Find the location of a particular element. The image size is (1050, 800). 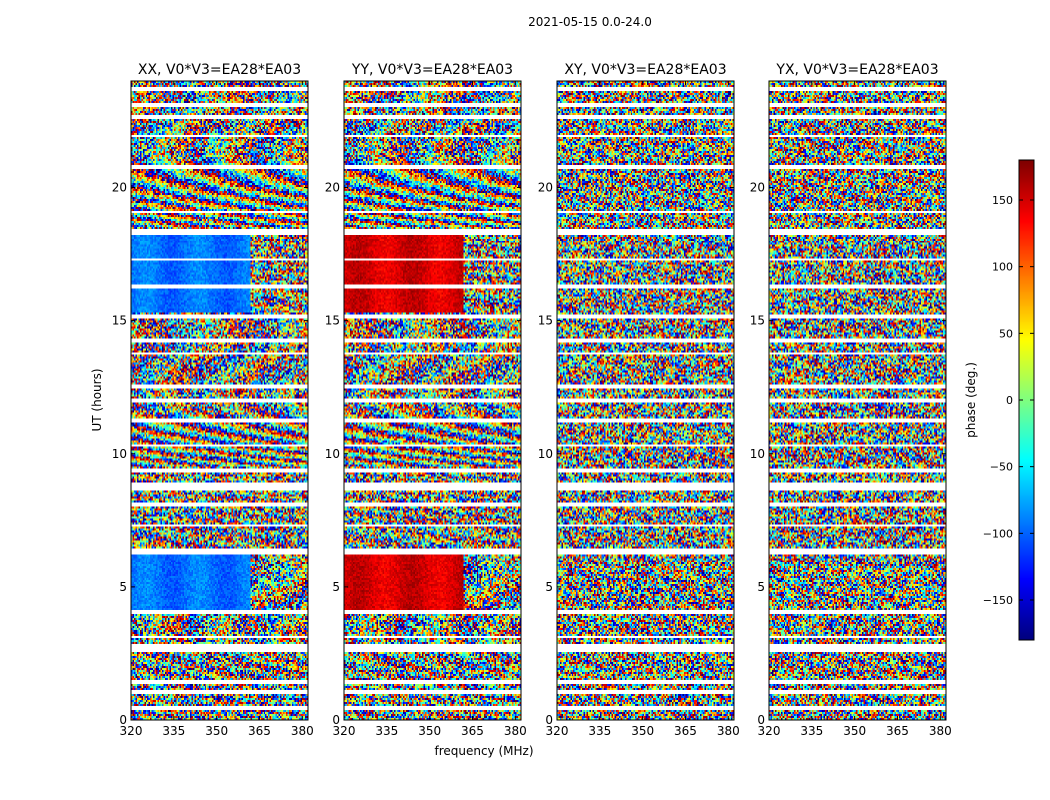

colorbar-tick-label: 150 is located at coordinates (1002, 200).